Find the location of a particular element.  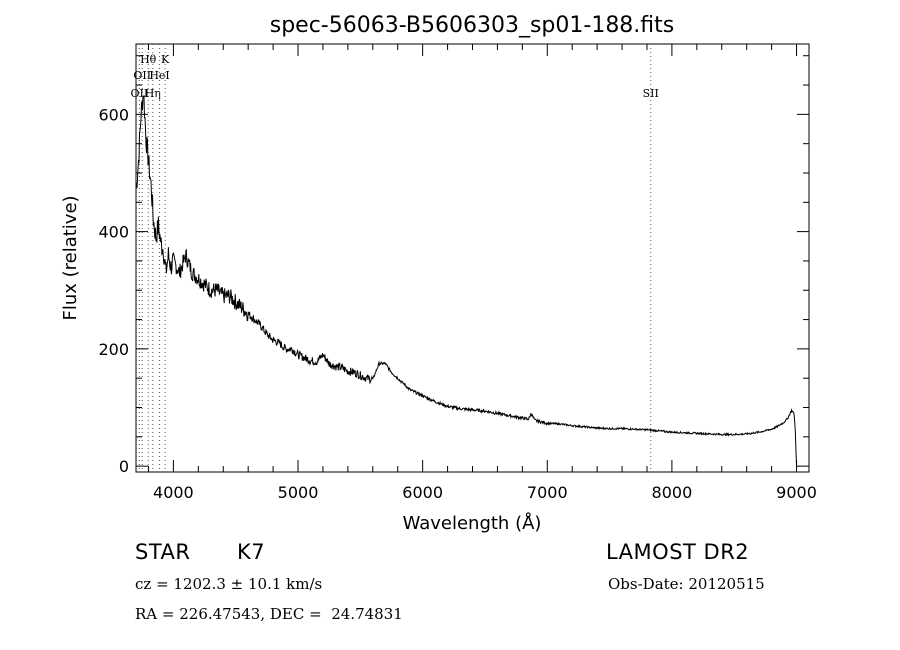

chart-title: spec-56063-B5606303_sp01-188.fits is located at coordinates (472, 25).